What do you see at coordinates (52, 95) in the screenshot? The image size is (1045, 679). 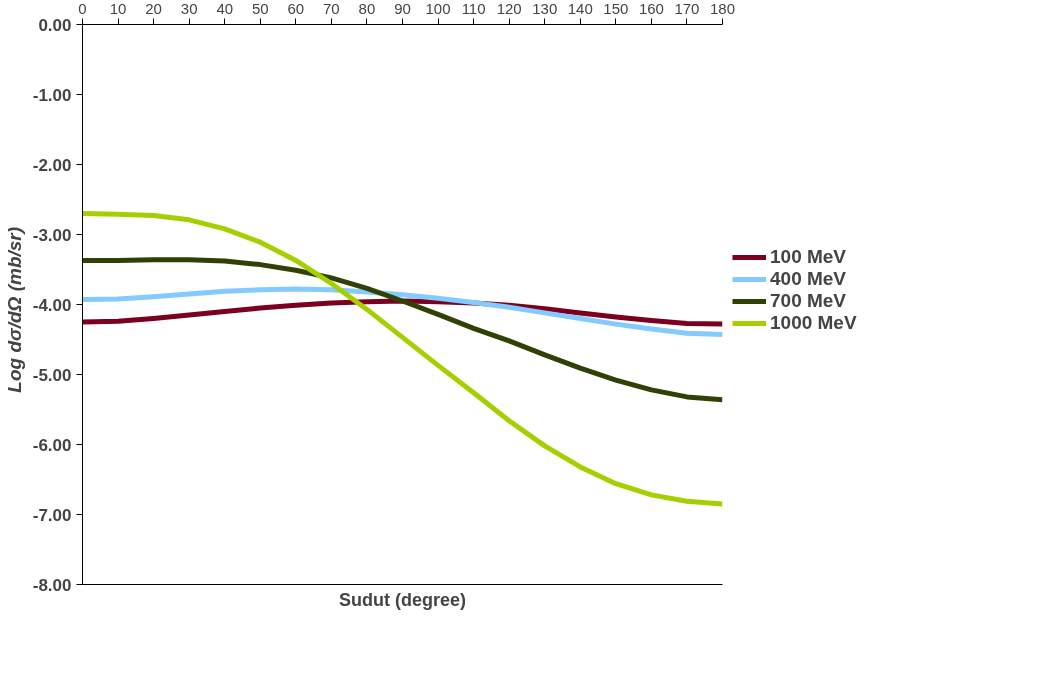 I see `y-tick-label: -1.00` at bounding box center [52, 95].